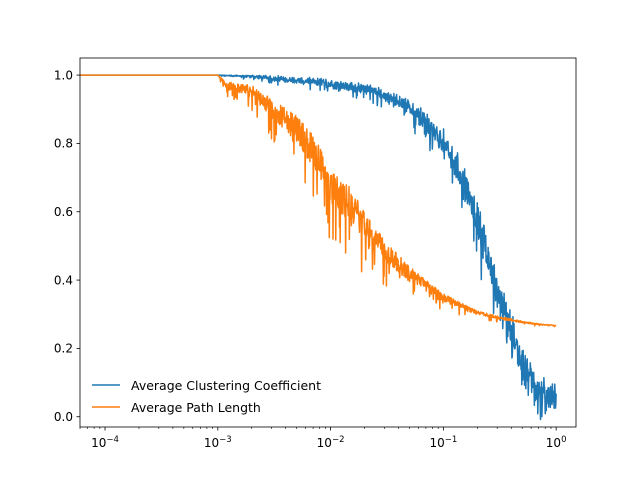 This screenshot has width=640, height=480. I want to click on y-tick-label: 1.0, so click(63, 75).